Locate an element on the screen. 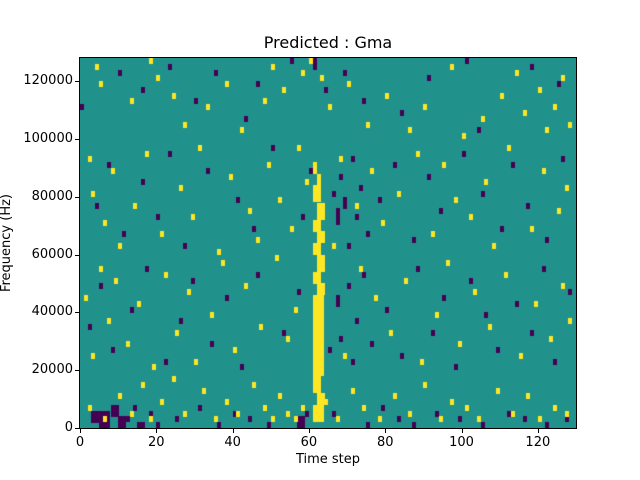 This screenshot has width=640, height=480. y-tick-label: 20000 is located at coordinates (52, 370).